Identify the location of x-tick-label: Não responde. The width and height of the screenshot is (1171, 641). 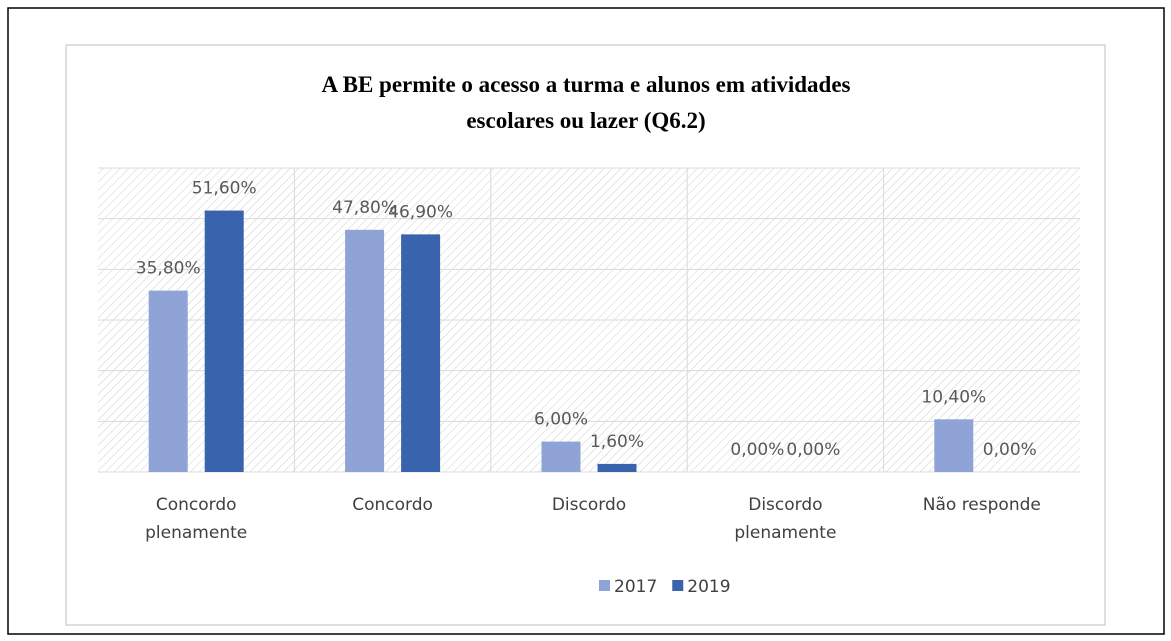
(982, 505).